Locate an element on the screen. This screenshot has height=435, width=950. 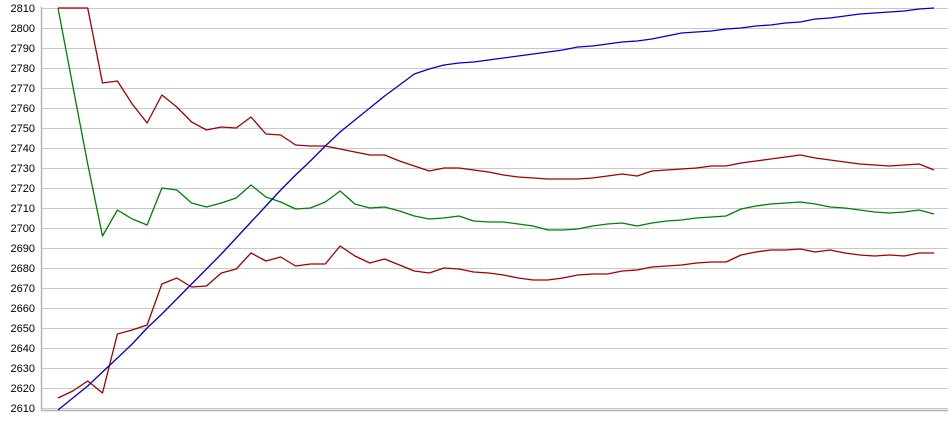
y-axis-tick-label: 2810 is located at coordinates (23, 9).